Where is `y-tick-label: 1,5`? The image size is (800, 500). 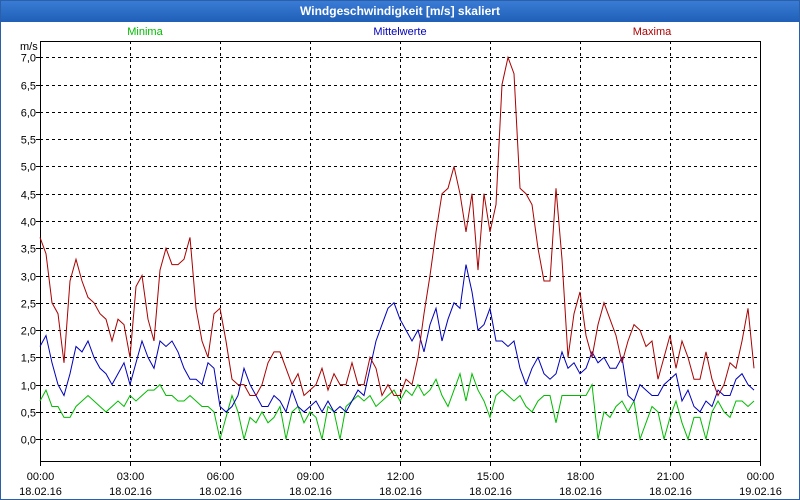 y-tick-label: 1,5 is located at coordinates (28, 359).